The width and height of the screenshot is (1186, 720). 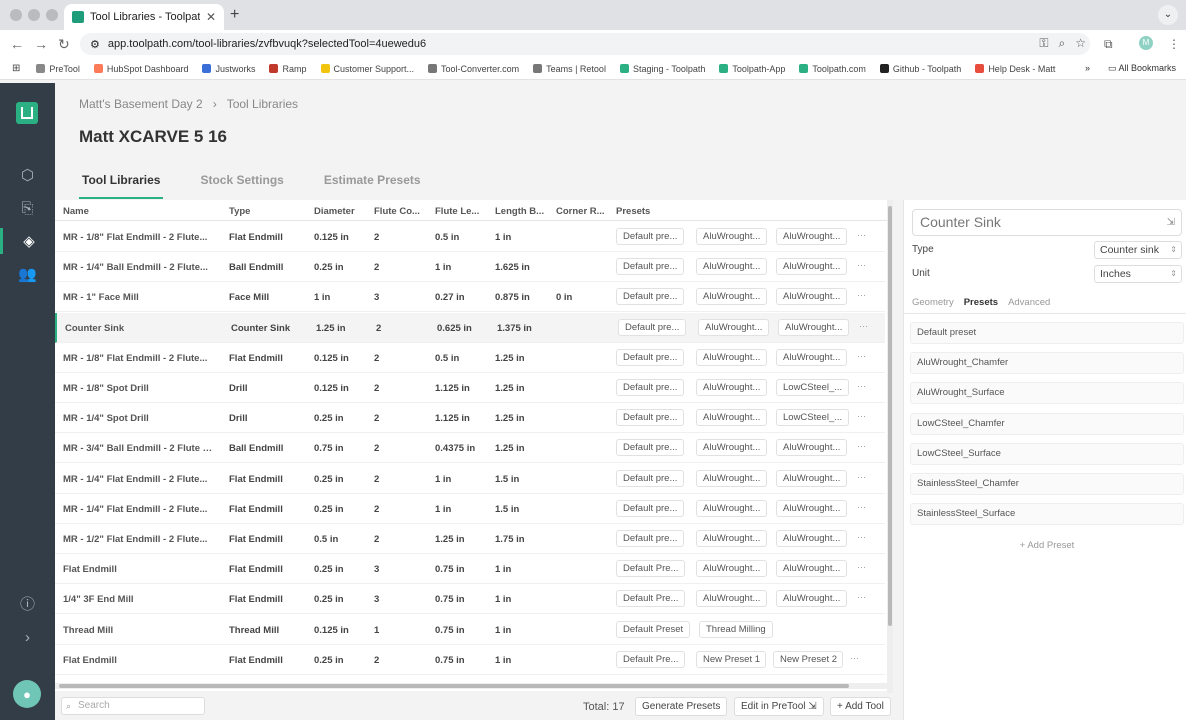 I want to click on preset-chip: Default Preset, so click(x=653, y=629).